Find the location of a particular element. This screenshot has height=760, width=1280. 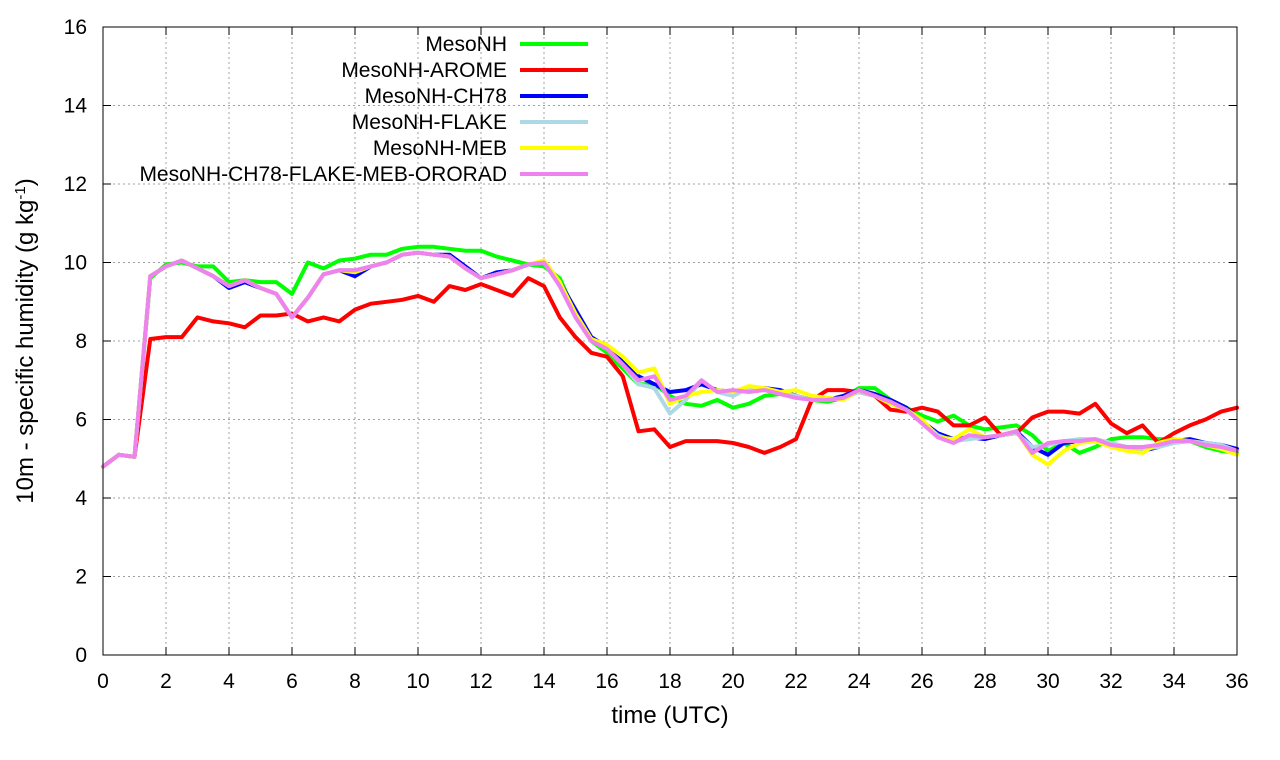

y-tick-label: 0 is located at coordinates (81, 655).